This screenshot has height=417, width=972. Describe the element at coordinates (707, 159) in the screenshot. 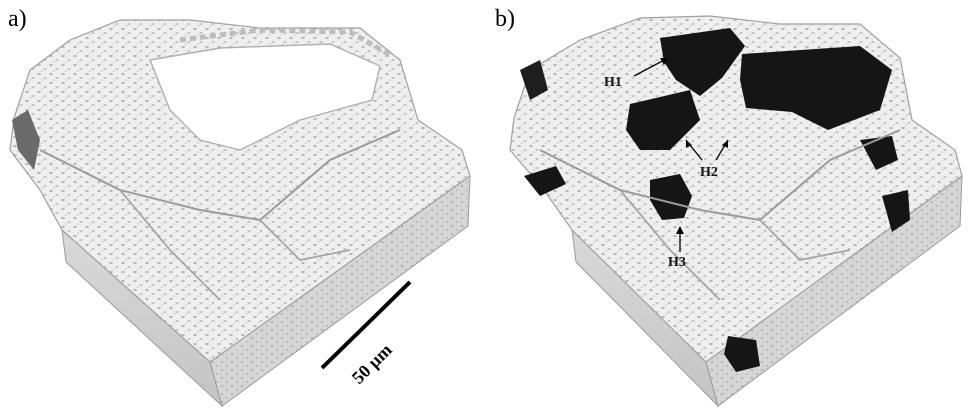

I see `annotation-h2: H2` at that location.